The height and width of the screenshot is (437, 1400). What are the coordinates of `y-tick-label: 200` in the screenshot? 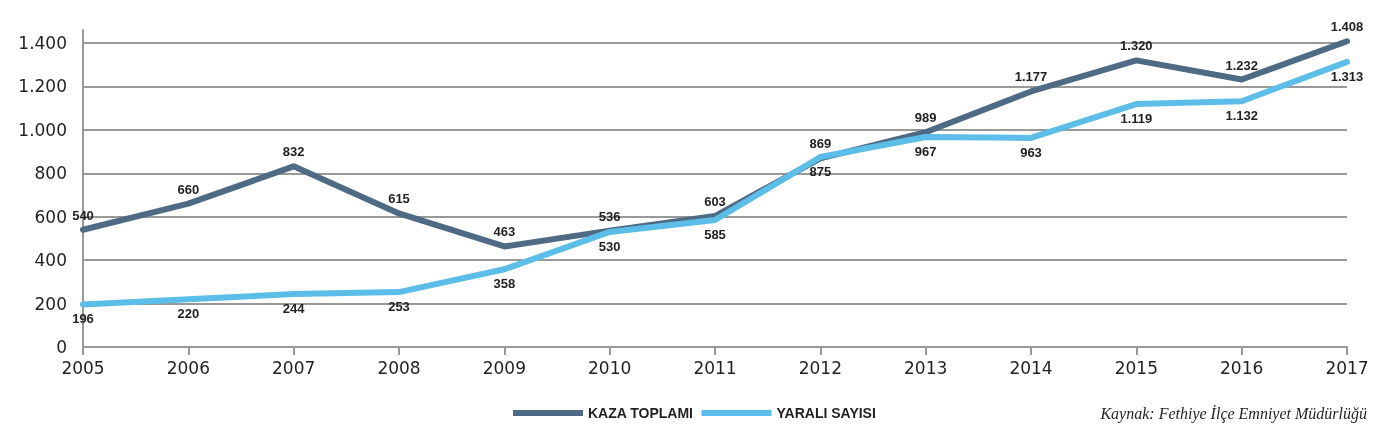 It's located at (50, 303).